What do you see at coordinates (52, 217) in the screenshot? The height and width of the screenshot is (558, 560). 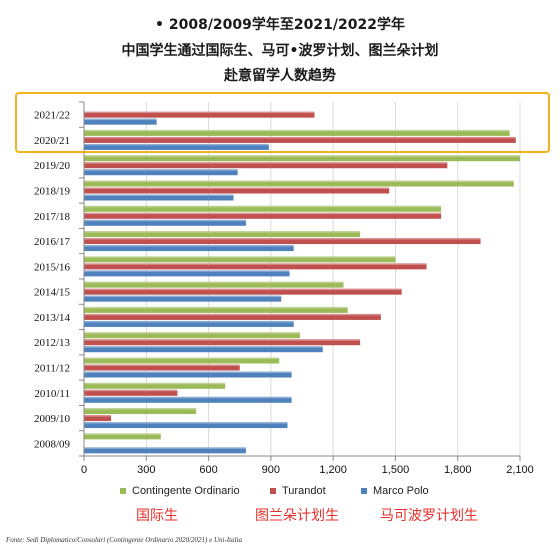 I see `category-label: 2017/18` at bounding box center [52, 217].